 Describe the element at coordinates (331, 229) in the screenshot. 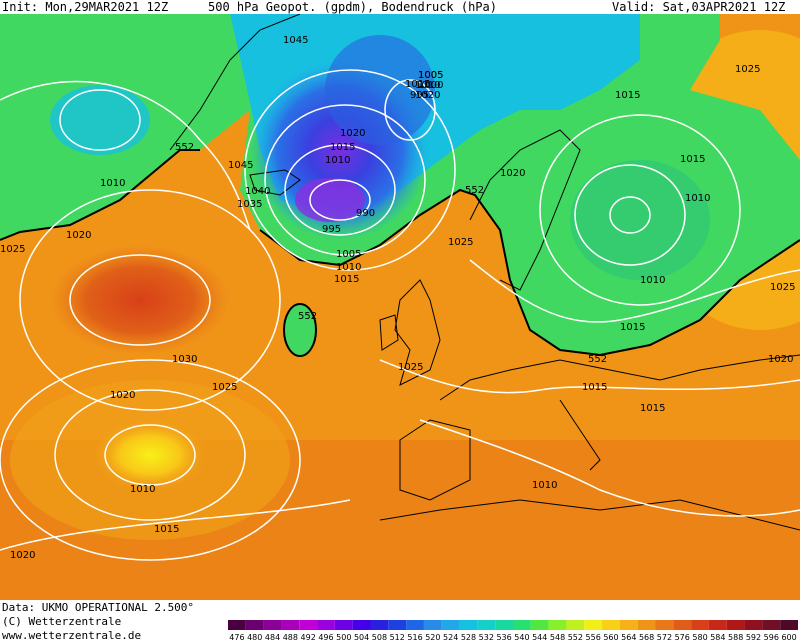

I see `isobar-label: 995` at that location.